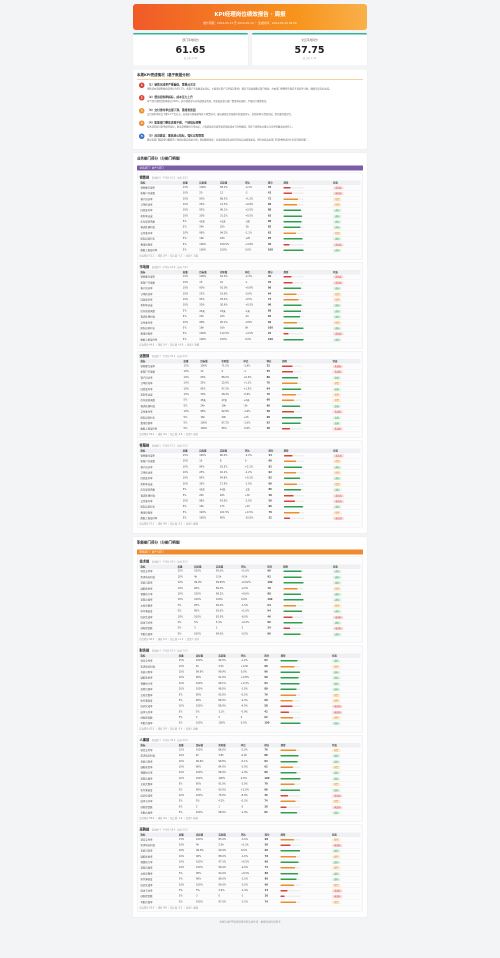  What do you see at coordinates (274, 600) in the screenshot?
I see `score: 100` at bounding box center [274, 600].